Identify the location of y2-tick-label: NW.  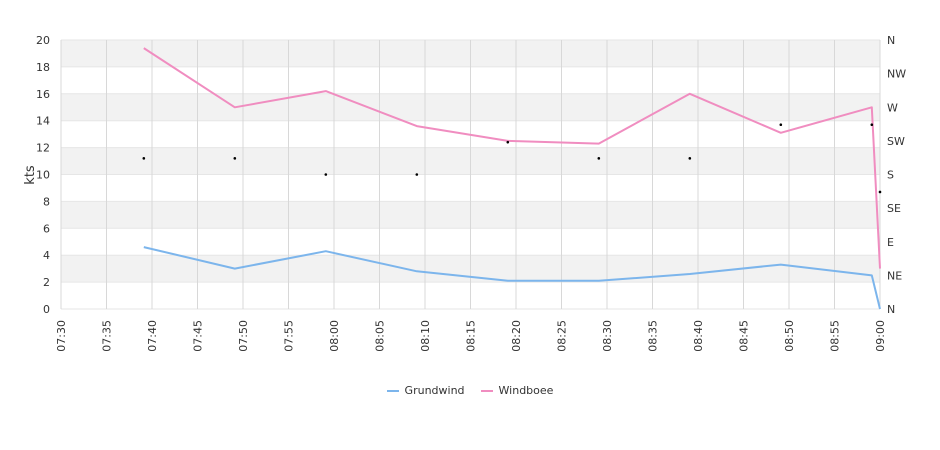
(896, 74).